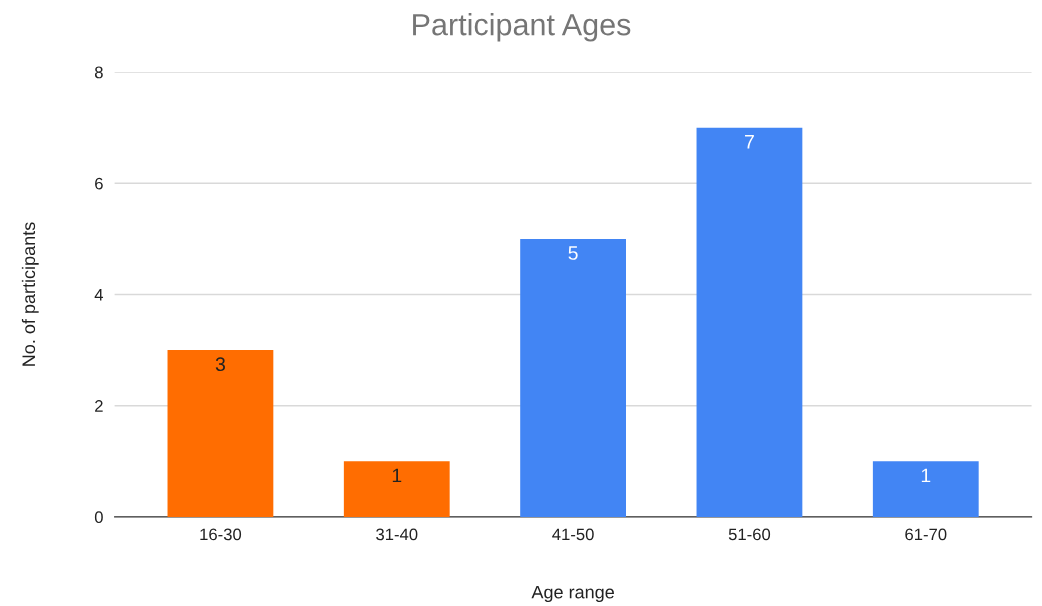 This screenshot has width=1042, height=606. What do you see at coordinates (99, 406) in the screenshot?
I see `y-tick-label: 2` at bounding box center [99, 406].